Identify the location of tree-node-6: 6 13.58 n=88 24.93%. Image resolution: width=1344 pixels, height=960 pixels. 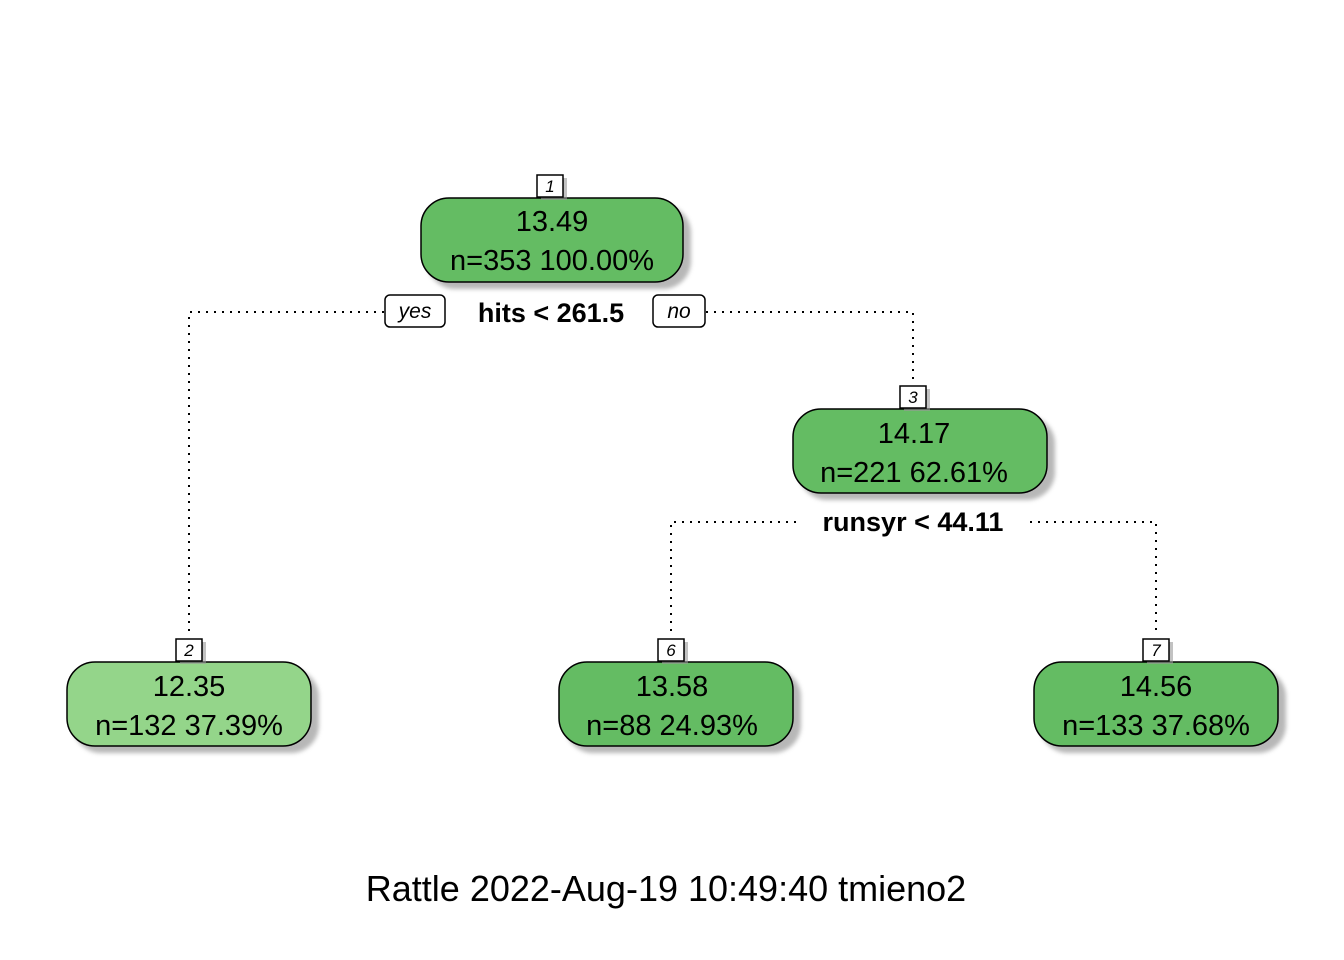
(679, 695).